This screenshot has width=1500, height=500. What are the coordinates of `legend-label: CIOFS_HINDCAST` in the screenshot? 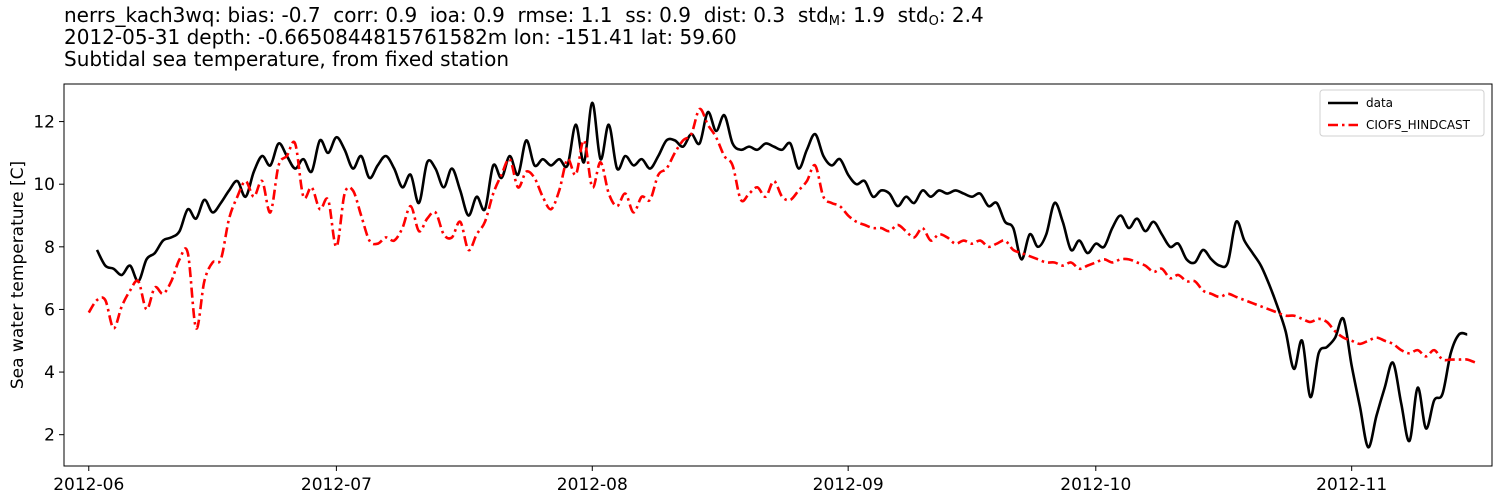 It's located at (1418, 125).